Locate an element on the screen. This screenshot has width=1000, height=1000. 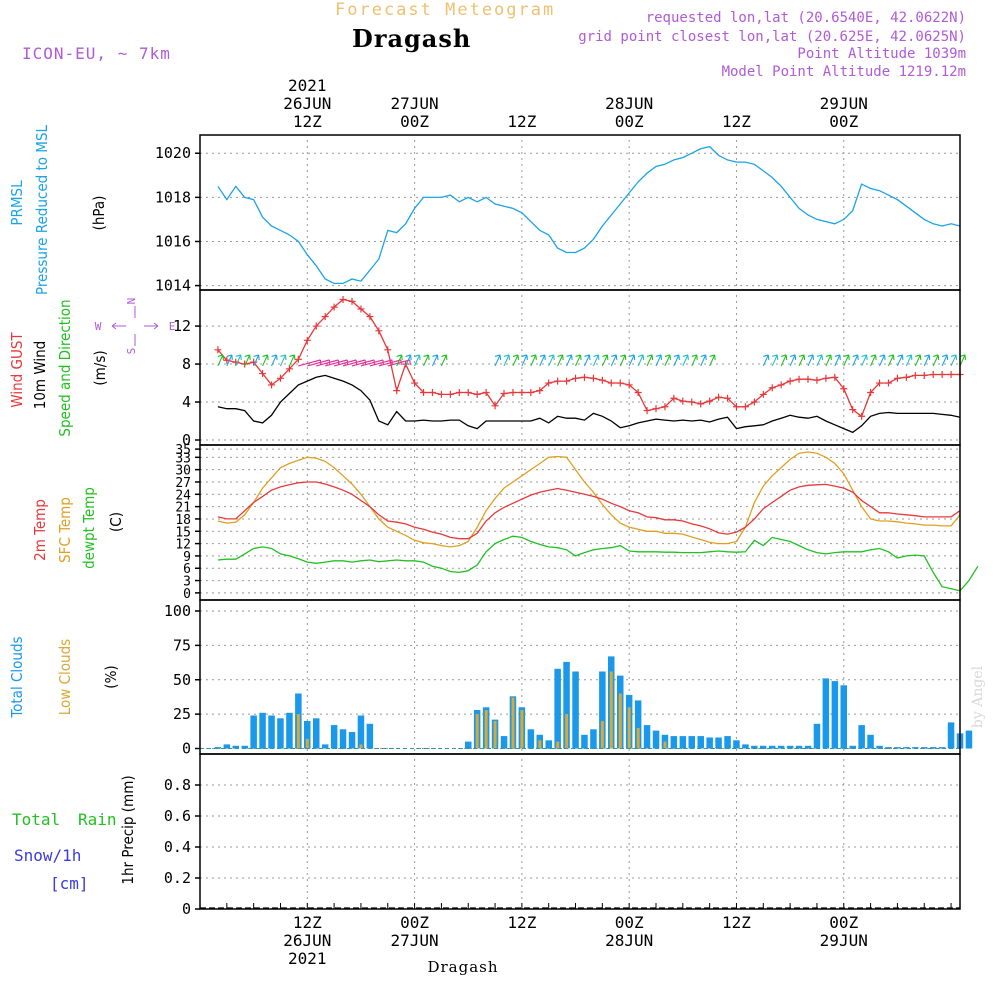
wind-series is located at coordinates (589, 364).